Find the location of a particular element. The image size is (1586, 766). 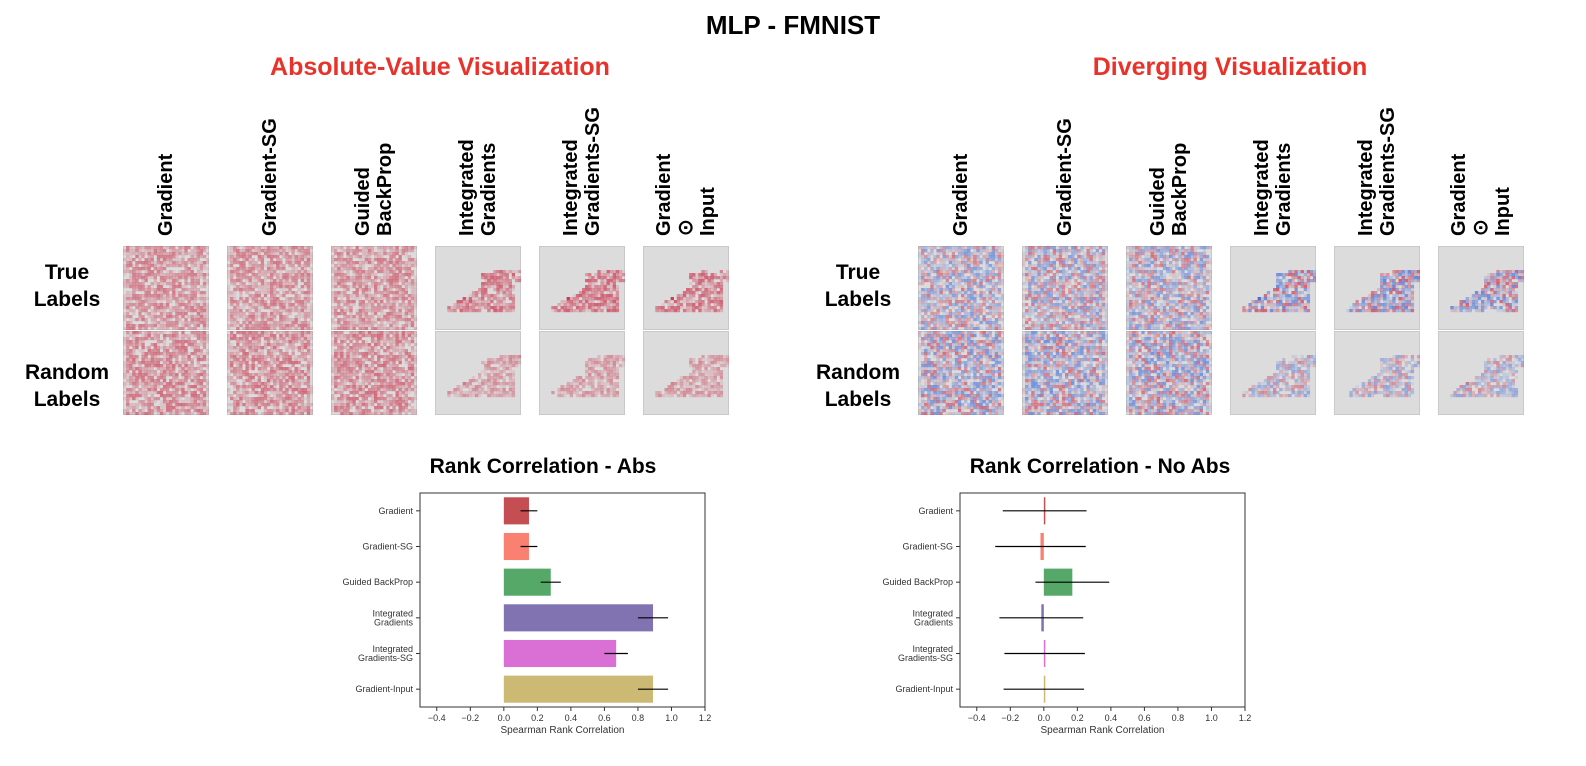

noabs-chart-ytick-label-5: Gradient-Input is located at coordinates (924, 689).